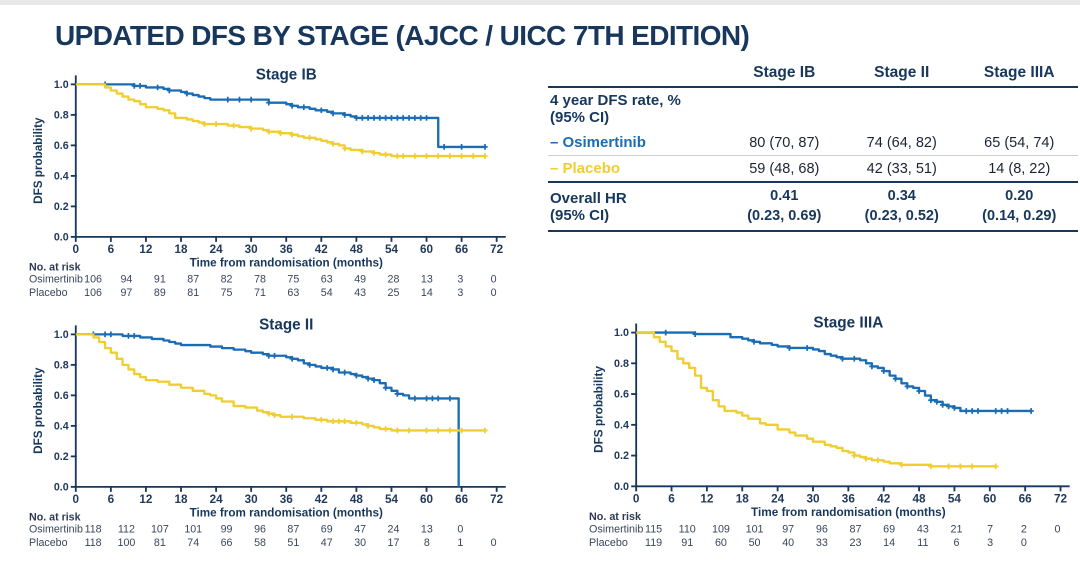  Describe the element at coordinates (822, 543) in the screenshot. I see `risk-count: 33` at that location.